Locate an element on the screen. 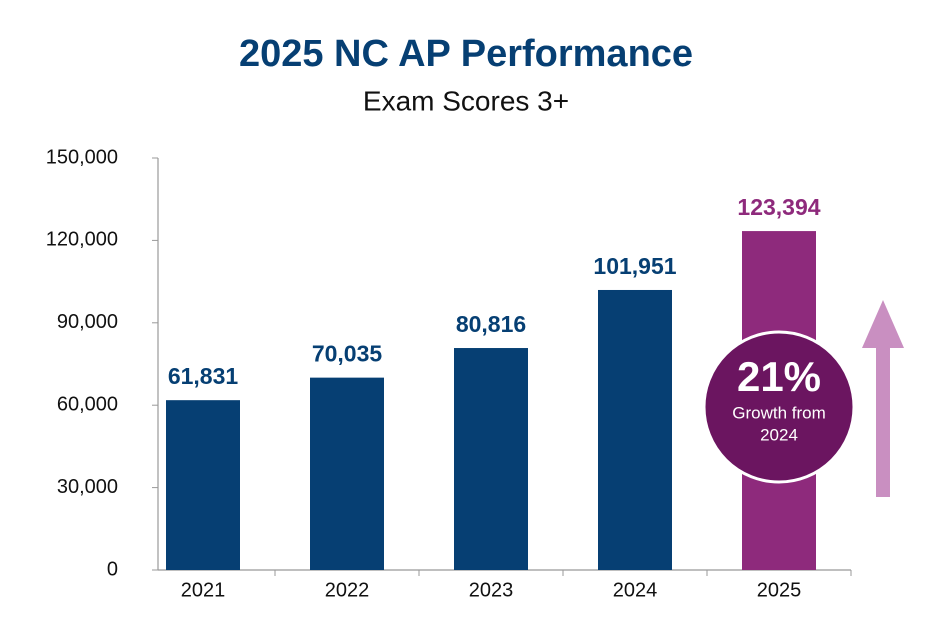 The height and width of the screenshot is (640, 932). x-tick-label: 2024 is located at coordinates (635, 590).